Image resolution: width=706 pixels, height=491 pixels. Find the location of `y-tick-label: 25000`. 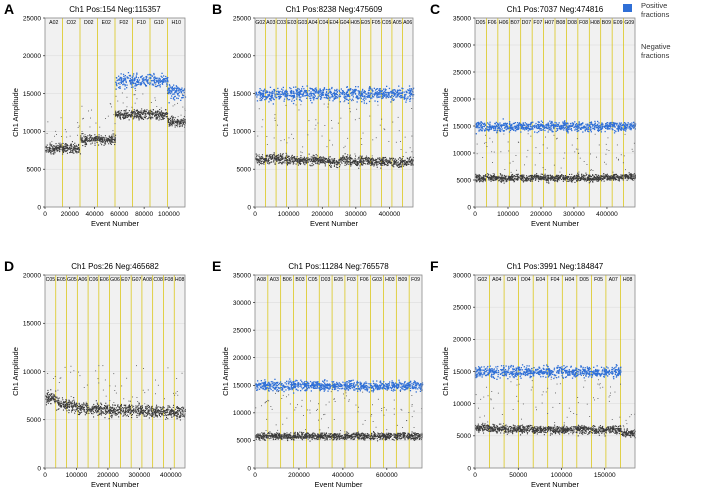

y-tick-label: 25000 is located at coordinates (32, 18).